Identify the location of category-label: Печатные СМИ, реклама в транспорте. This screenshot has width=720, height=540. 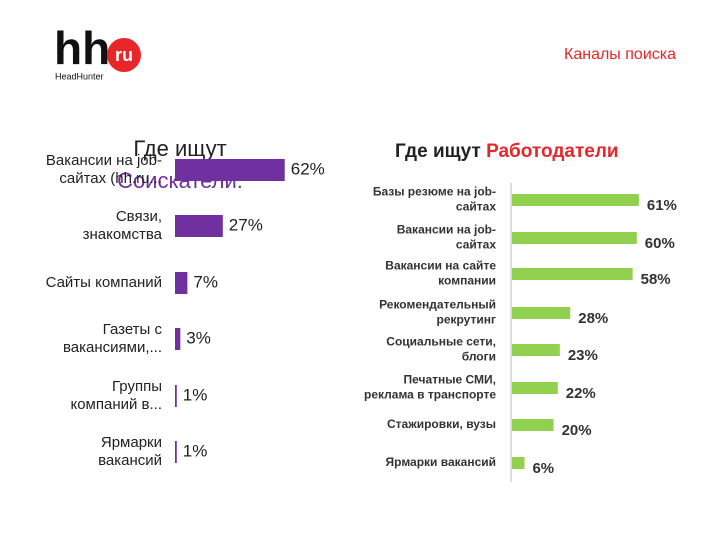
(430, 387).